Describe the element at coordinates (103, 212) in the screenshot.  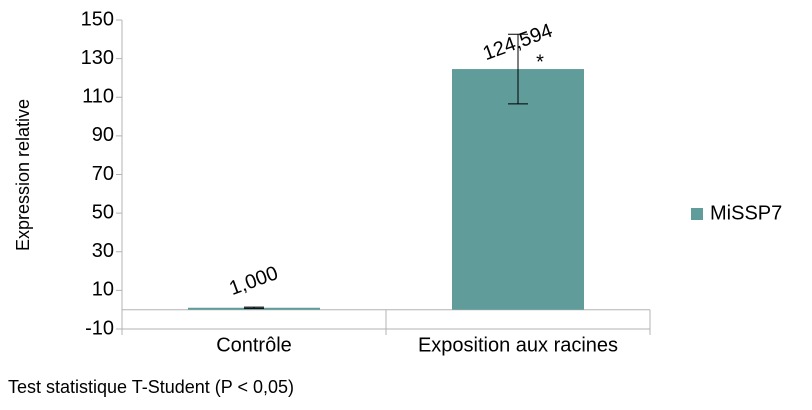
I see `y-tick-label: 50` at that location.